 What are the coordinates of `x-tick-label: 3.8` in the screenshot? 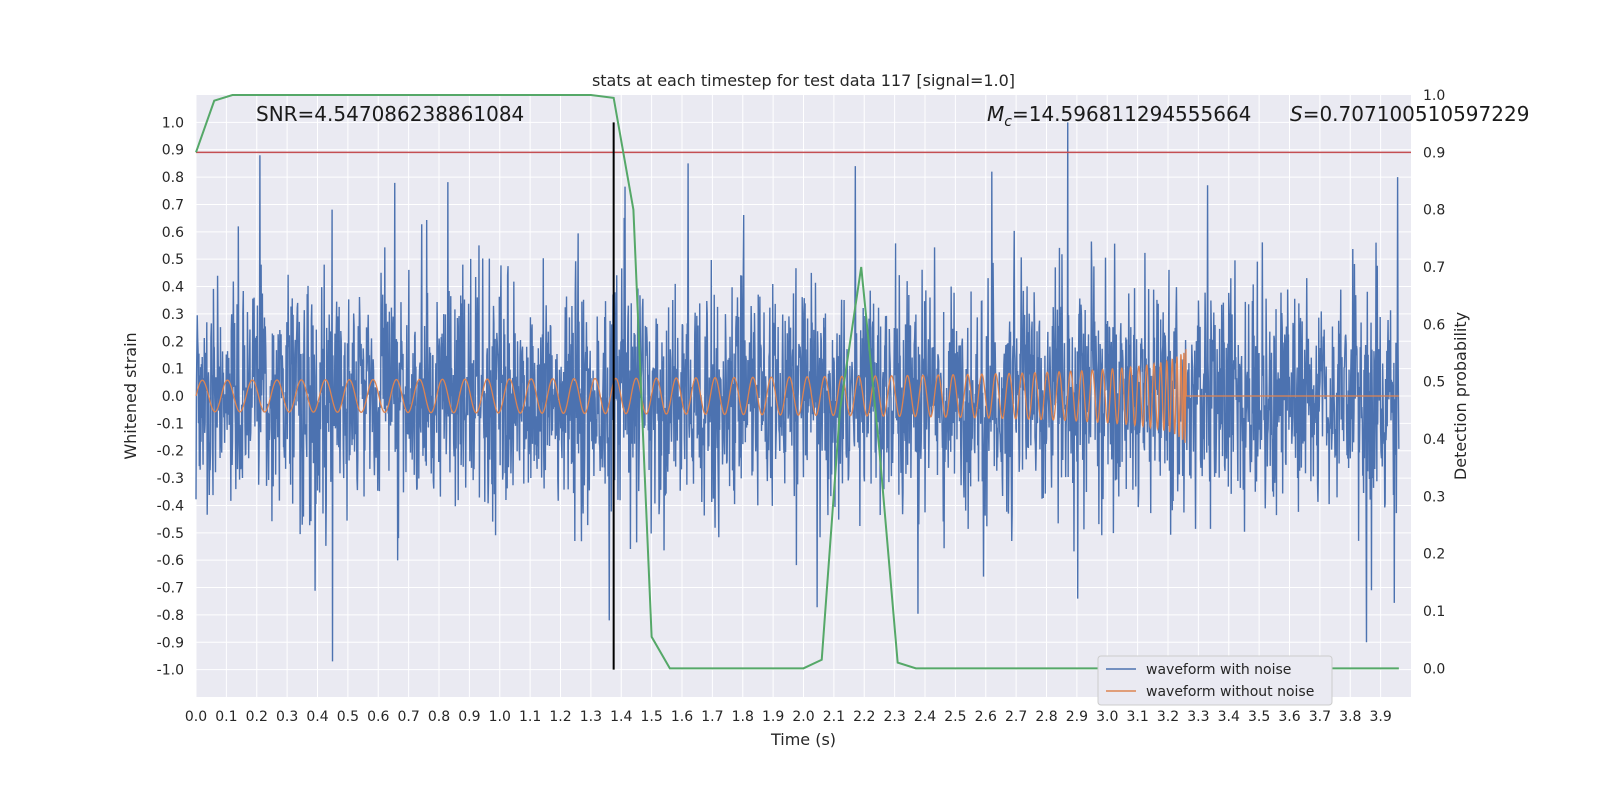 It's located at (1350, 717).